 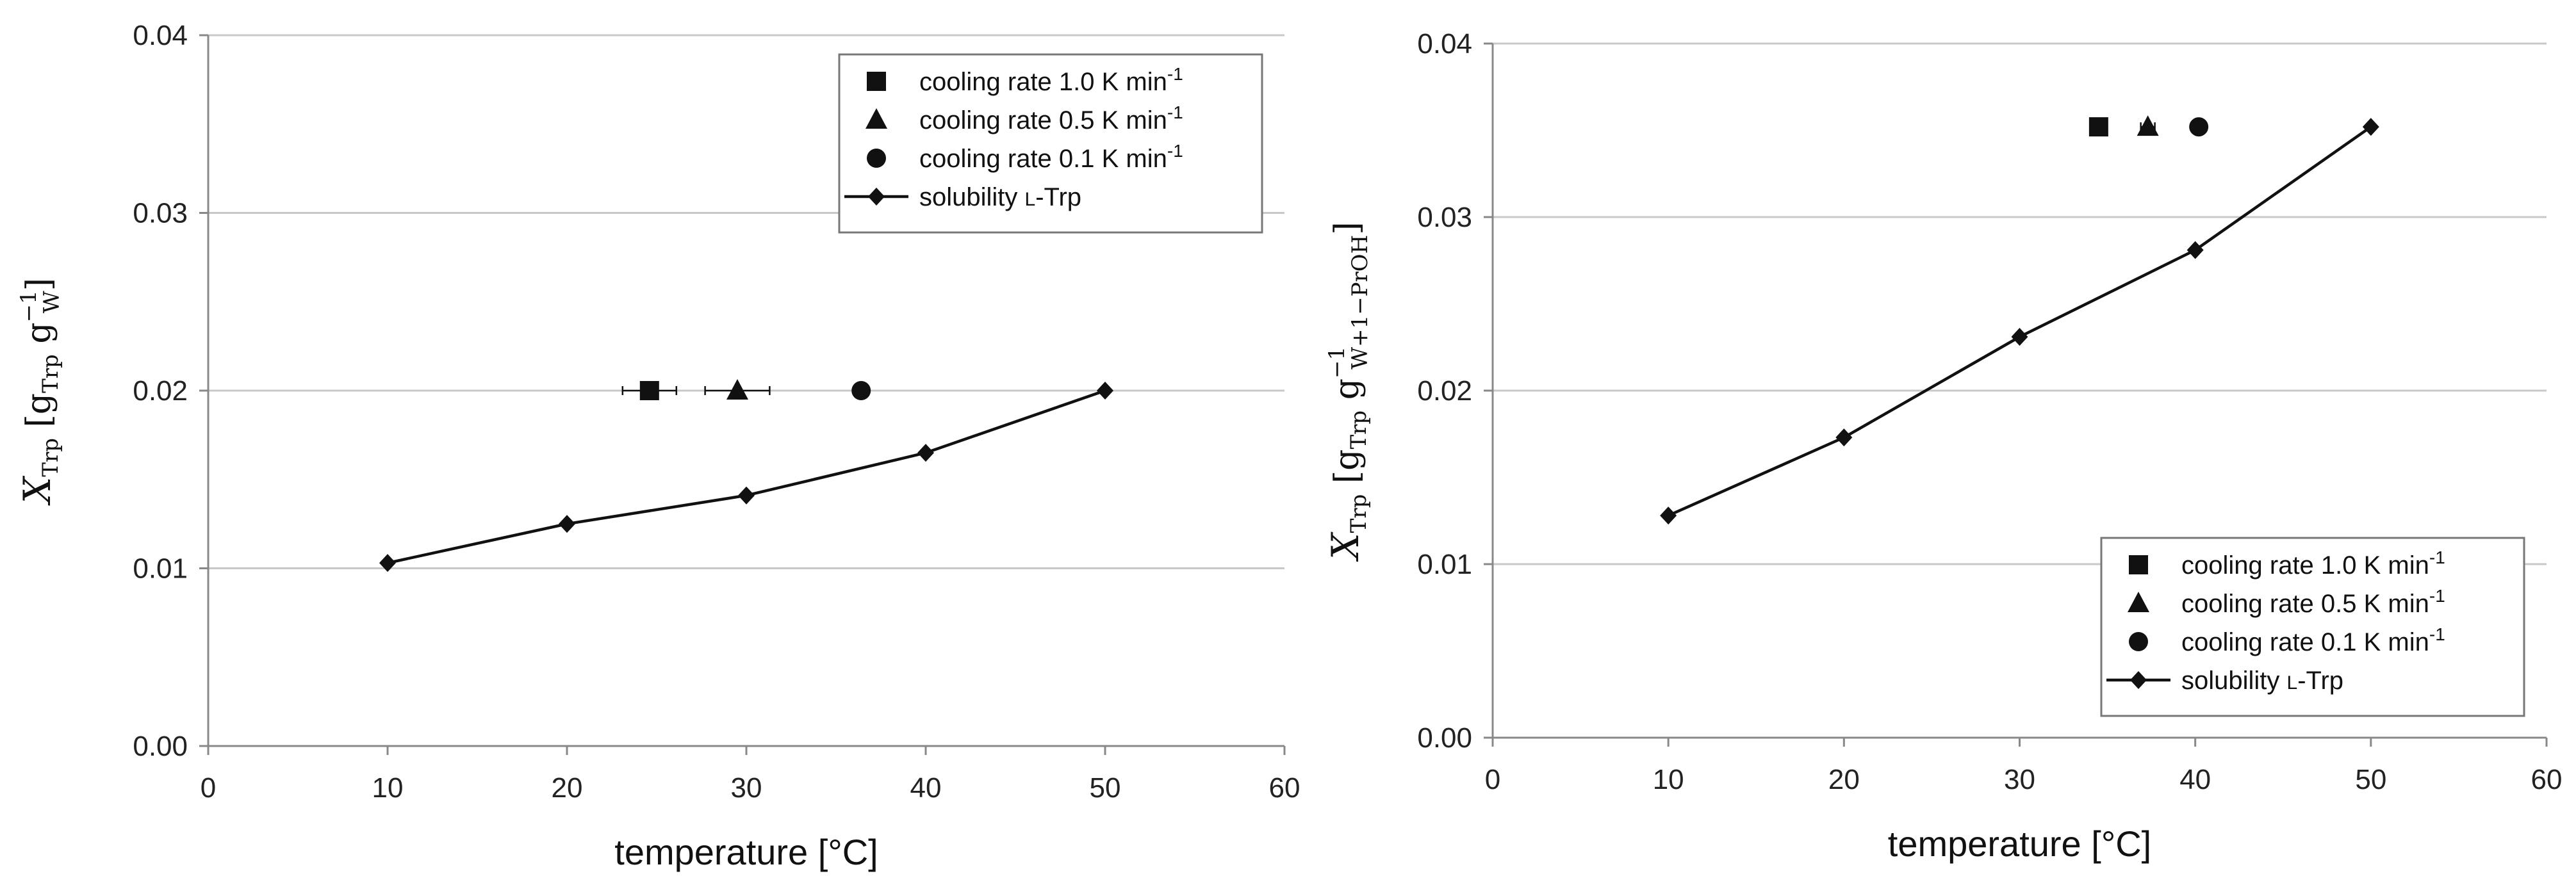 What do you see at coordinates (37, 490) in the screenshot?
I see `ylabel-symbol: X` at bounding box center [37, 490].